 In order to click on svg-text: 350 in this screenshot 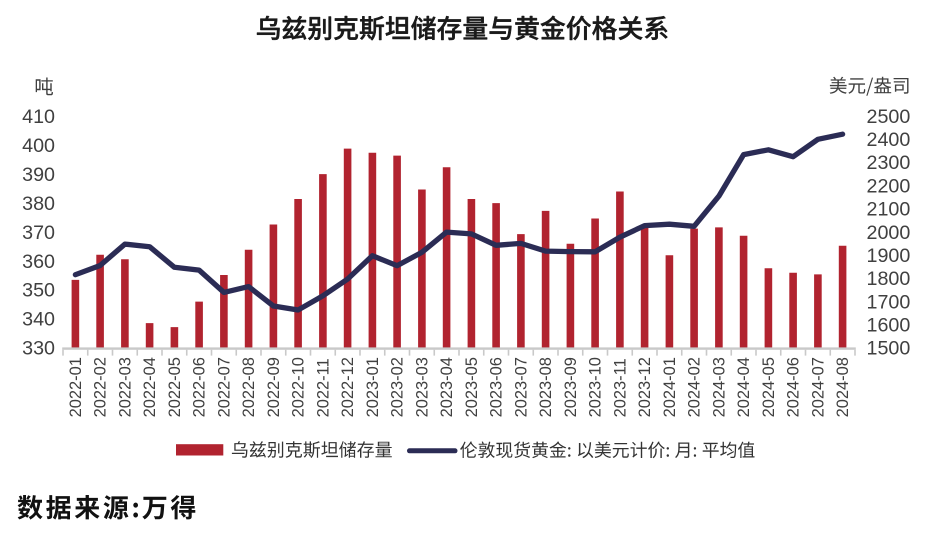, I will do `click(38, 291)`.